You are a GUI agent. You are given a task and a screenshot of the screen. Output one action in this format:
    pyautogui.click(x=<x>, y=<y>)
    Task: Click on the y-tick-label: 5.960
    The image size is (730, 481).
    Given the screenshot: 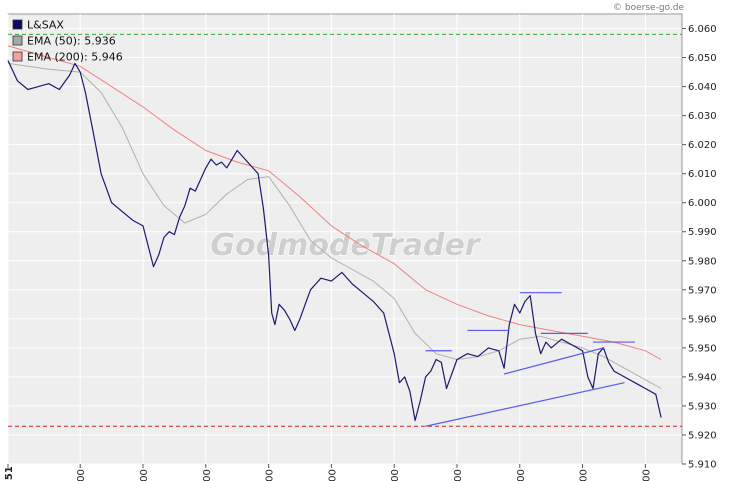 What is the action you would take?
    pyautogui.click(x=702, y=319)
    